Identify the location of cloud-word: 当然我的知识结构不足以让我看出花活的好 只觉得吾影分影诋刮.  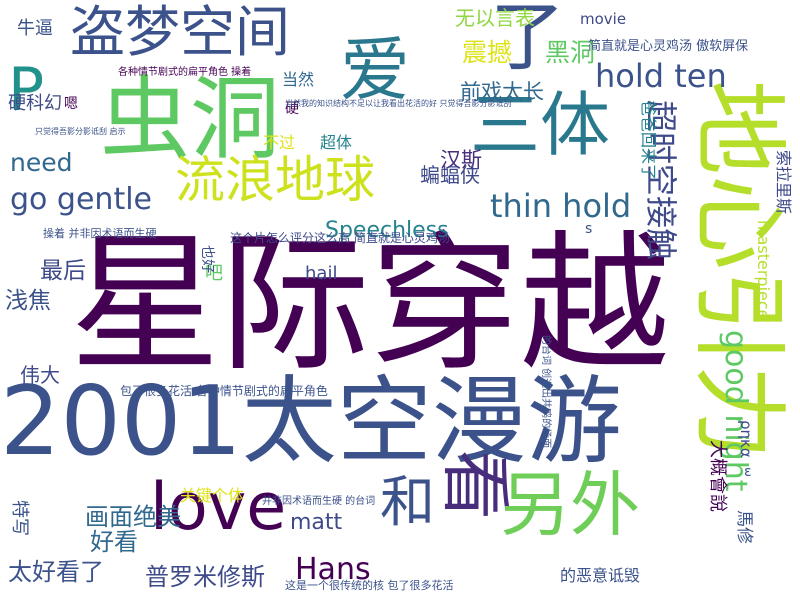
(398, 103).